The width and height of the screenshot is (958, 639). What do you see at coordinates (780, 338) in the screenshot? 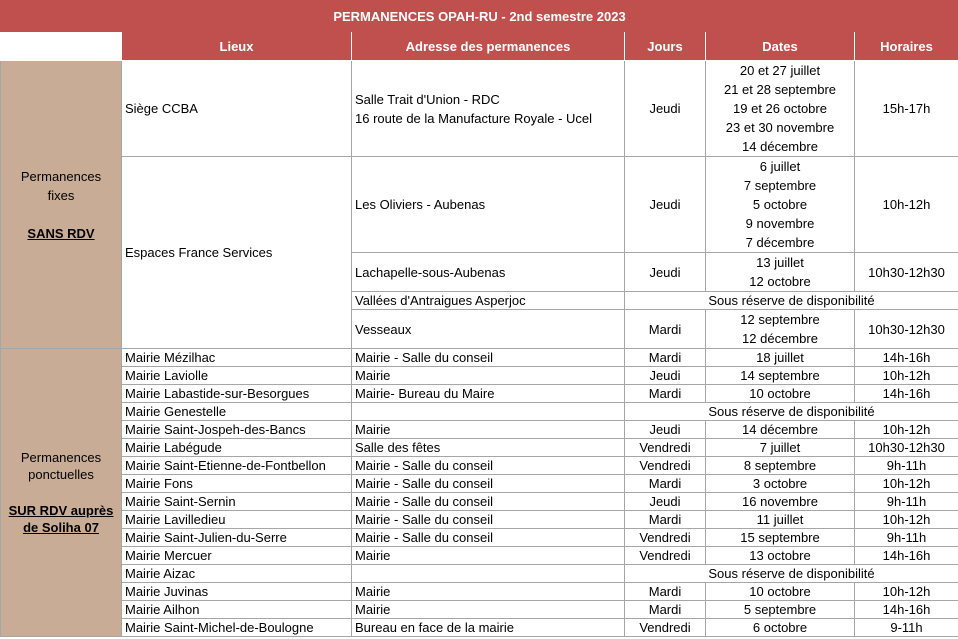
I see `date-item: 12 décembre` at bounding box center [780, 338].